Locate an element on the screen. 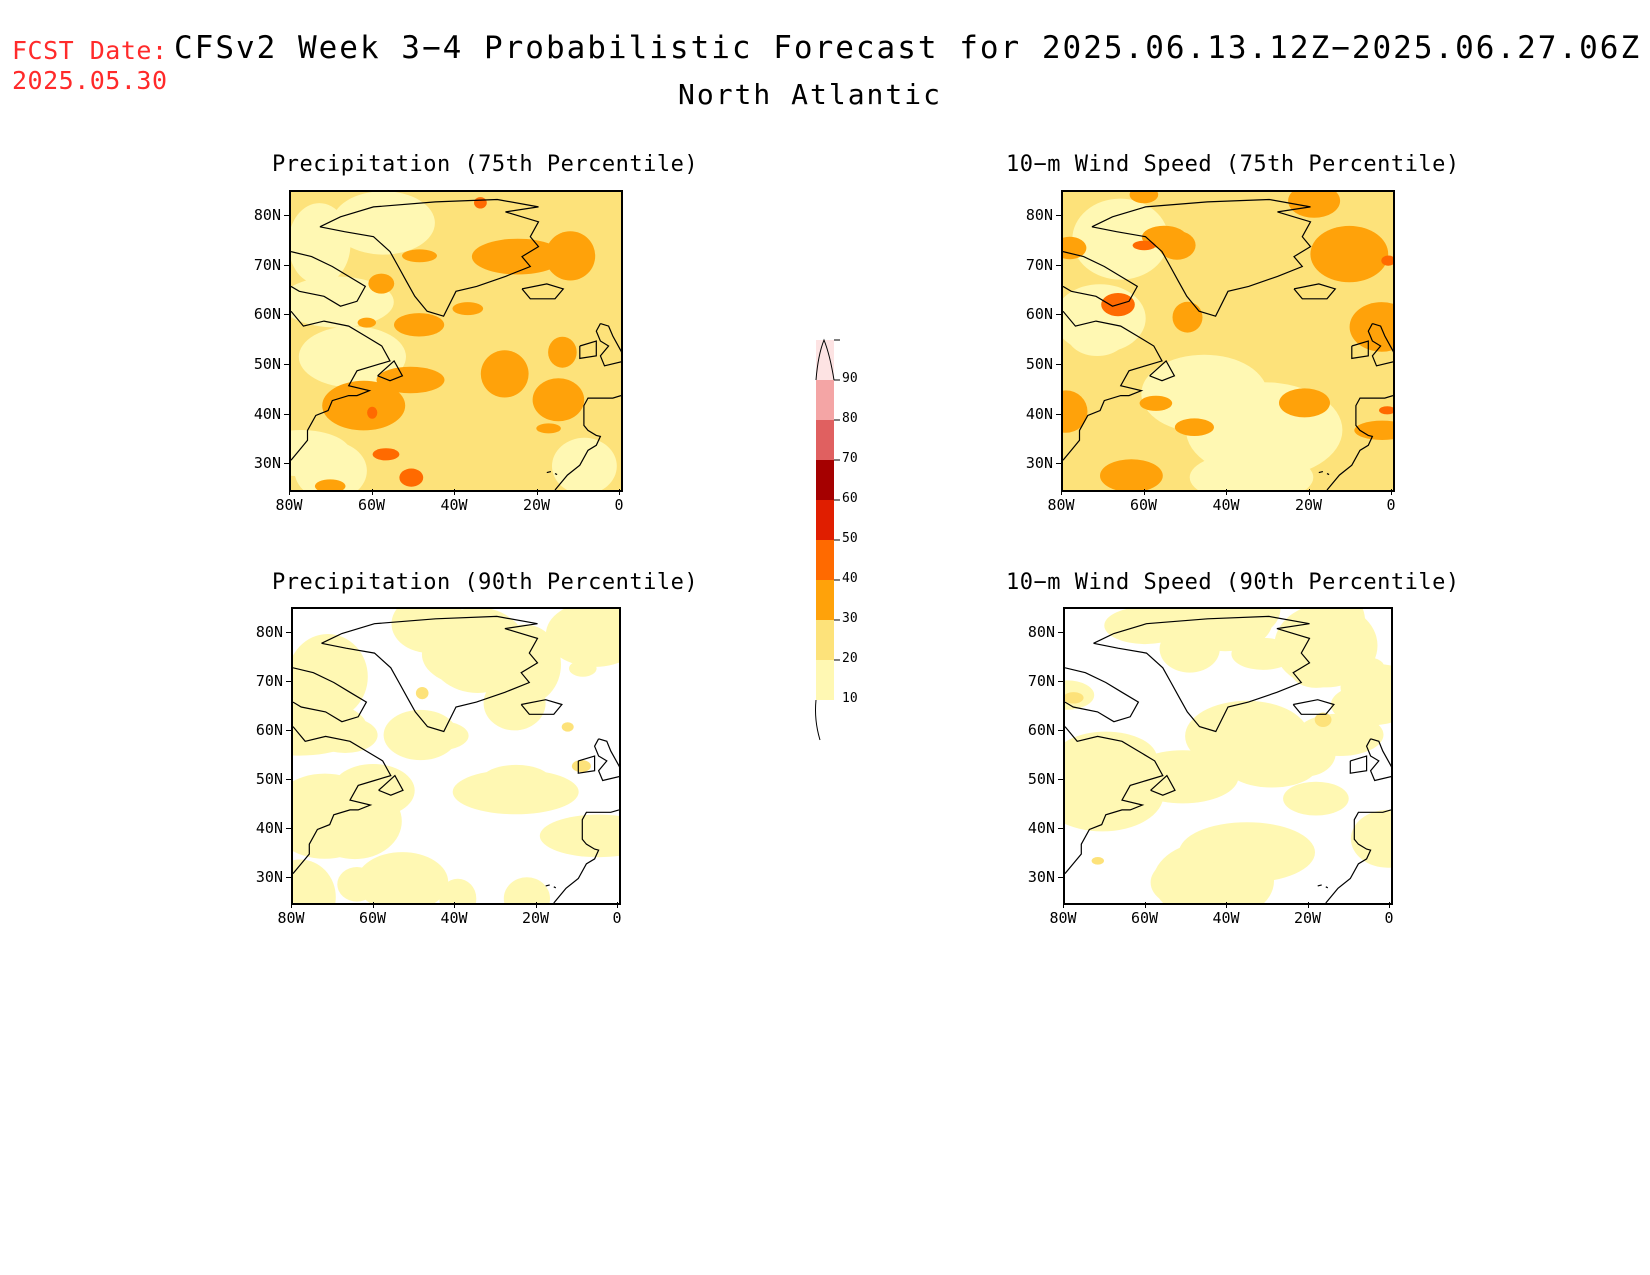 This screenshot has width=1650, height=1275. colorbar-label: 60 is located at coordinates (850, 498).